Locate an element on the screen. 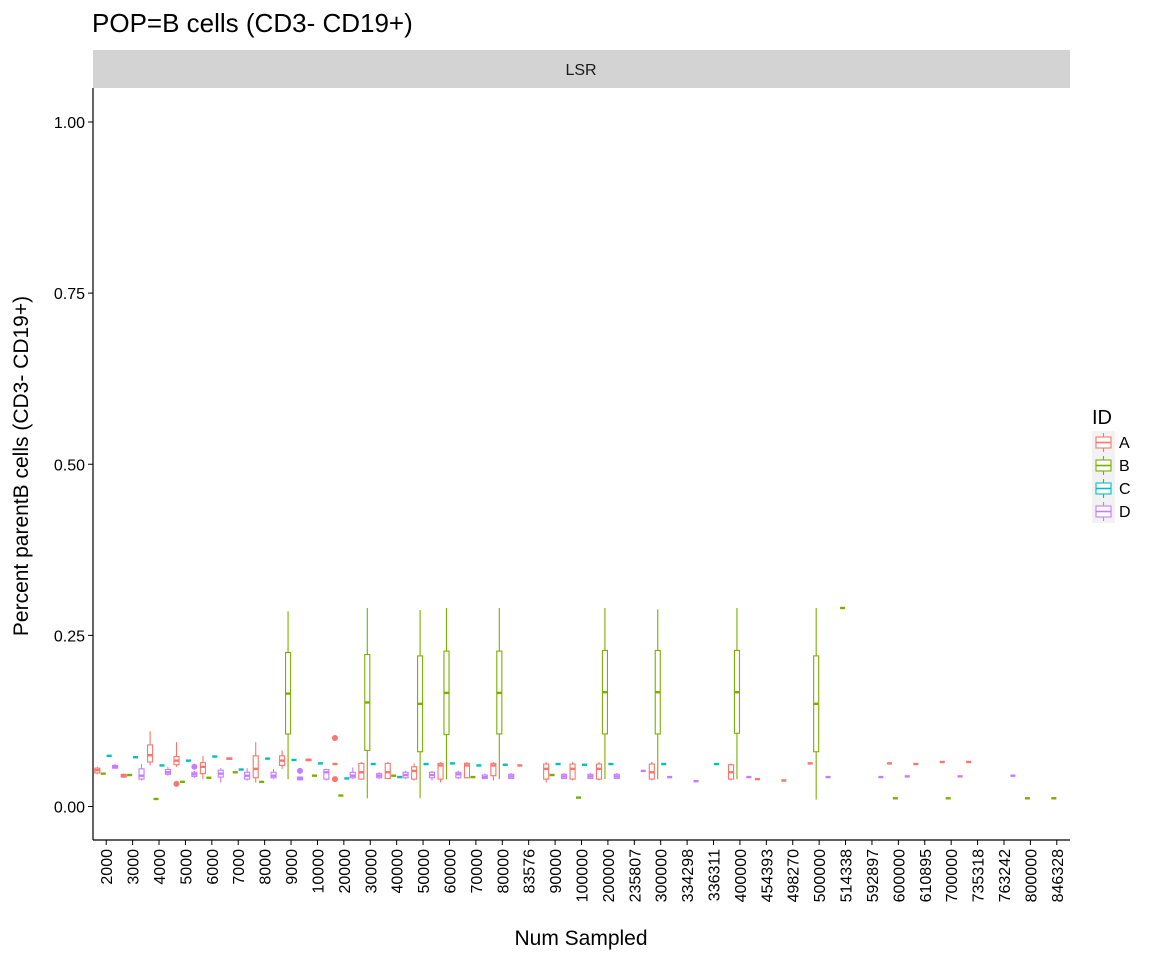  x-tick-label: 735318 is located at coordinates (979, 875).